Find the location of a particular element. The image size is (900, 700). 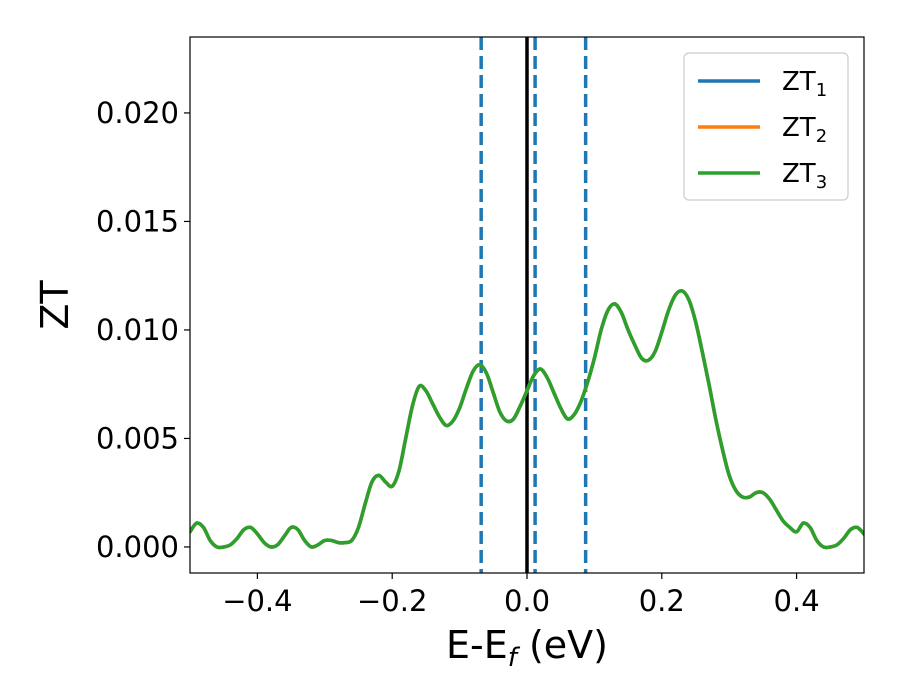

y-tick-label-5: 0.020 is located at coordinates (137, 113).